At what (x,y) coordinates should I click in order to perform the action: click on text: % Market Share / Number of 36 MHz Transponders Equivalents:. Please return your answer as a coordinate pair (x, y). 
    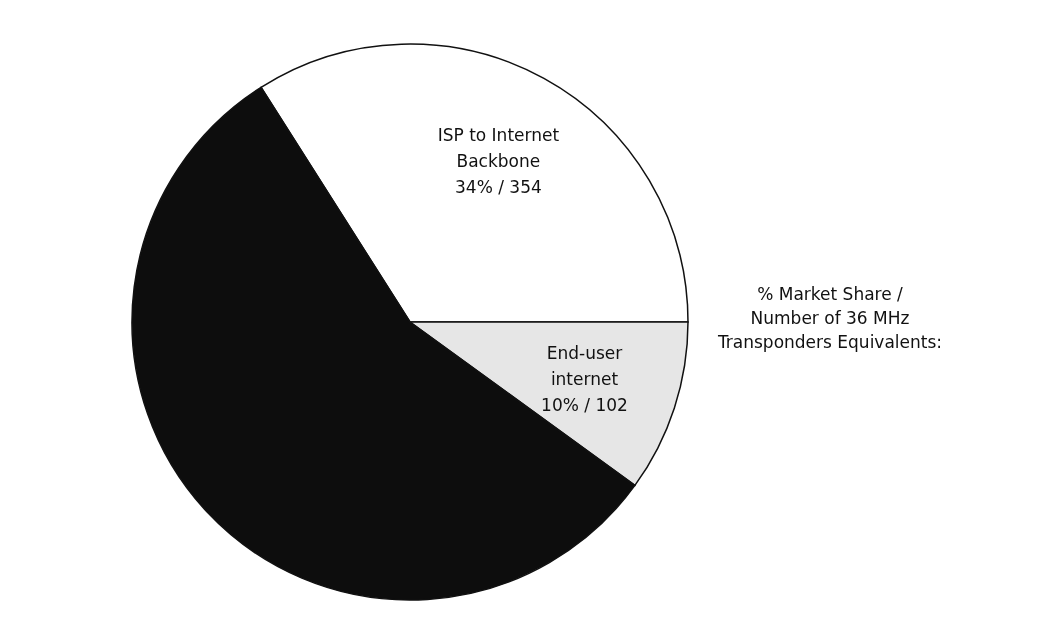
    Looking at the image, I should click on (829, 318).